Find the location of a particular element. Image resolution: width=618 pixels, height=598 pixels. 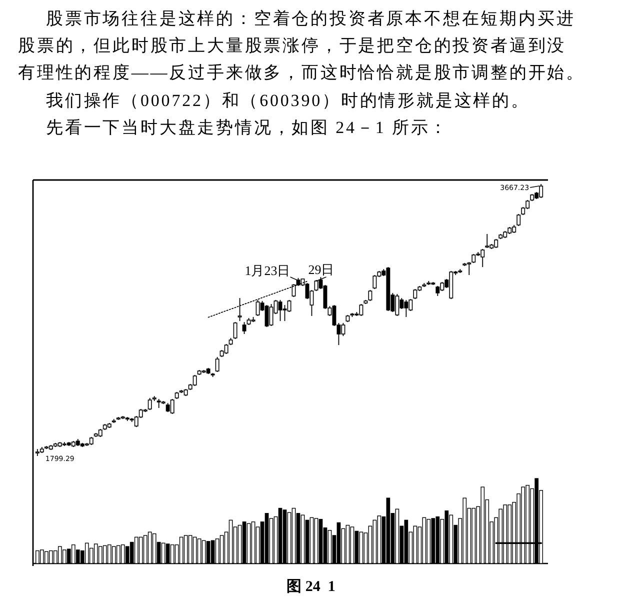

annotation: 29日 is located at coordinates (321, 269).